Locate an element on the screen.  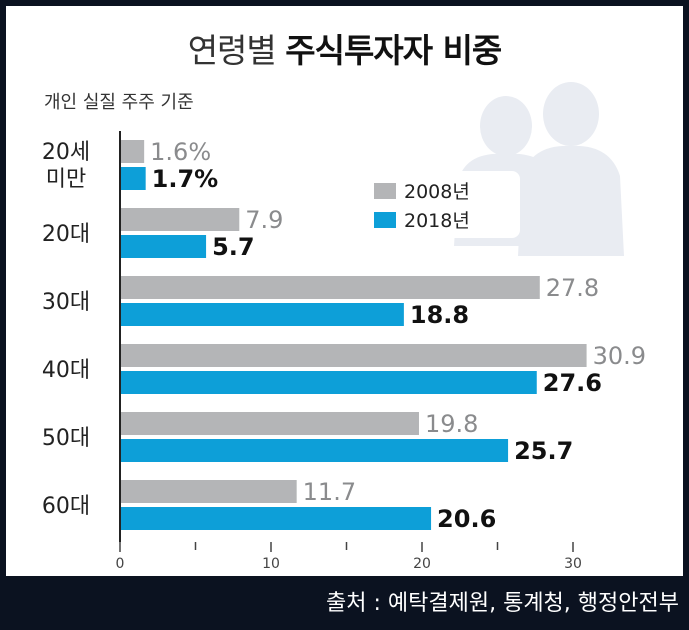
chart-title-bold: 주식투자자 비중 is located at coordinates (393, 50).